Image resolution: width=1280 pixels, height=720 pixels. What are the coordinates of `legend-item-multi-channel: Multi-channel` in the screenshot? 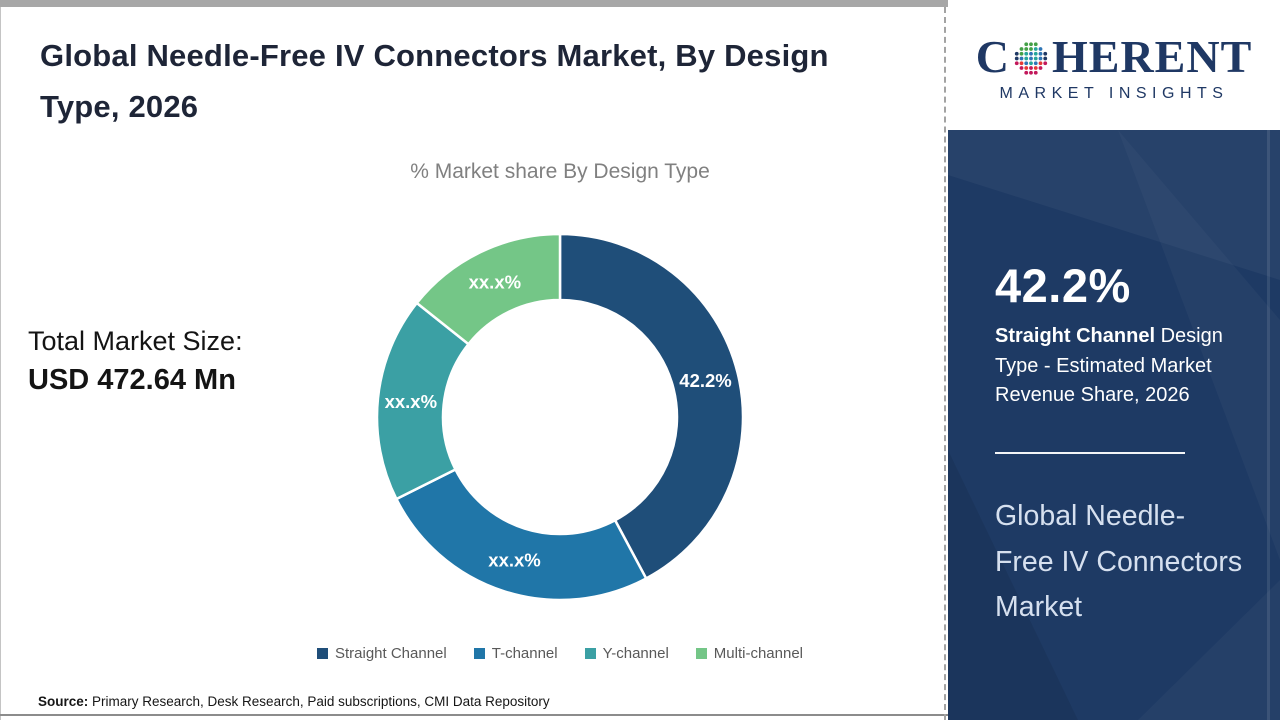 It's located at (749, 653).